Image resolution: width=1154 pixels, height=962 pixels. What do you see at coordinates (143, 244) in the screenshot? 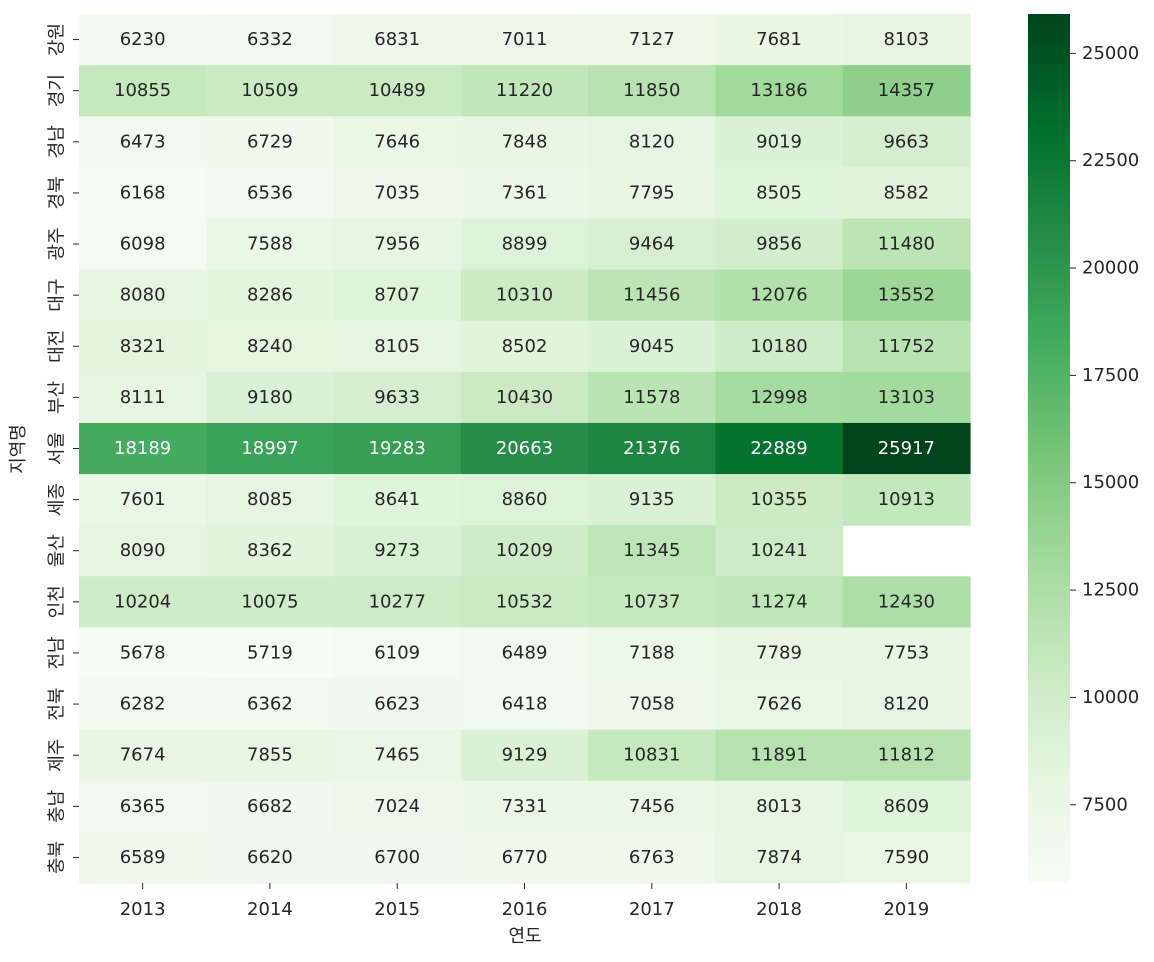
I see `heatmap-cell-label: 6098` at bounding box center [143, 244].